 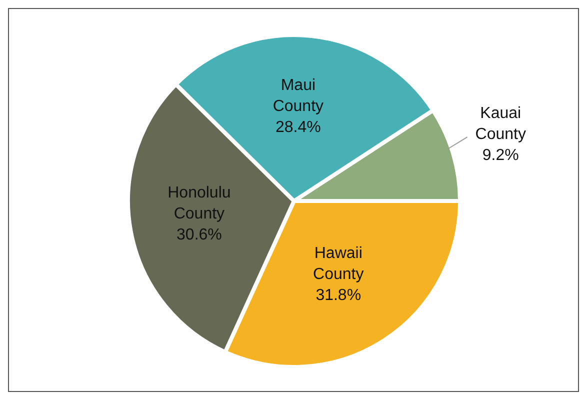 I want to click on slice-label: Hawaii County, so click(x=338, y=263).